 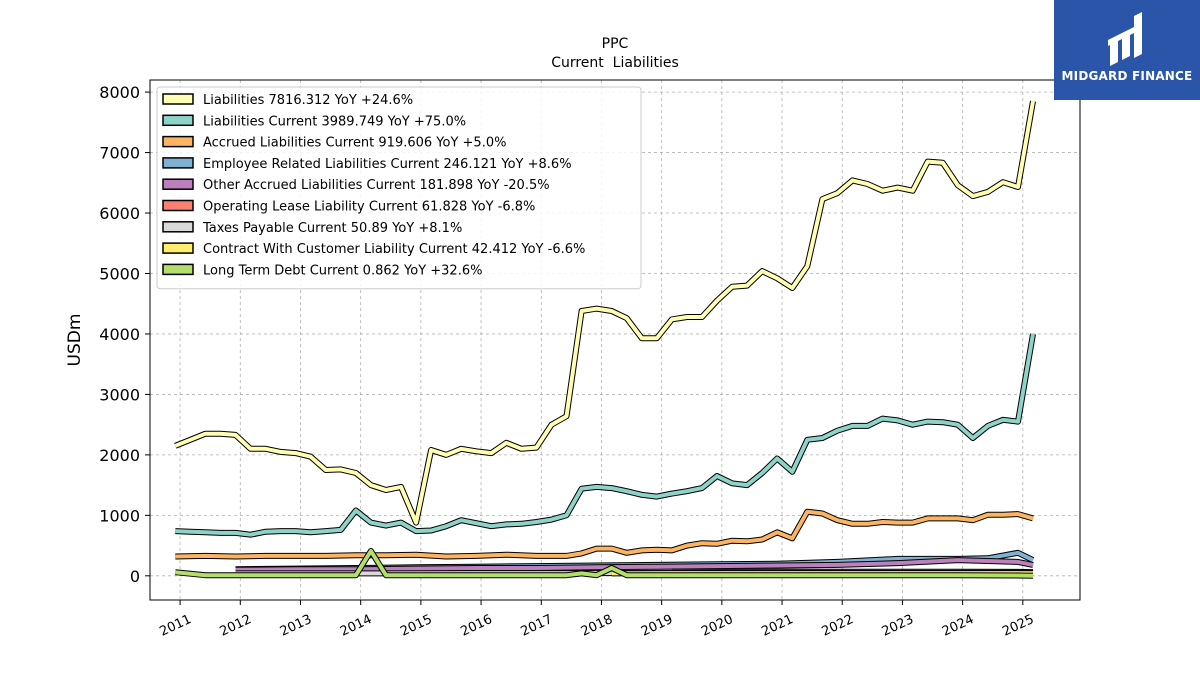 I want to click on x-tick-label: 2018, so click(x=597, y=626).